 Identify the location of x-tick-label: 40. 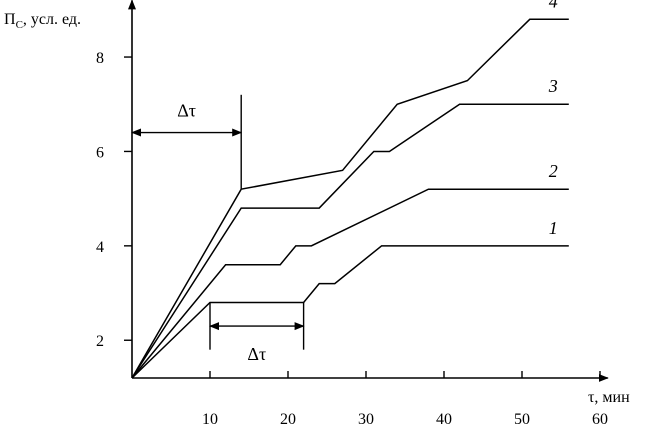
(444, 417).